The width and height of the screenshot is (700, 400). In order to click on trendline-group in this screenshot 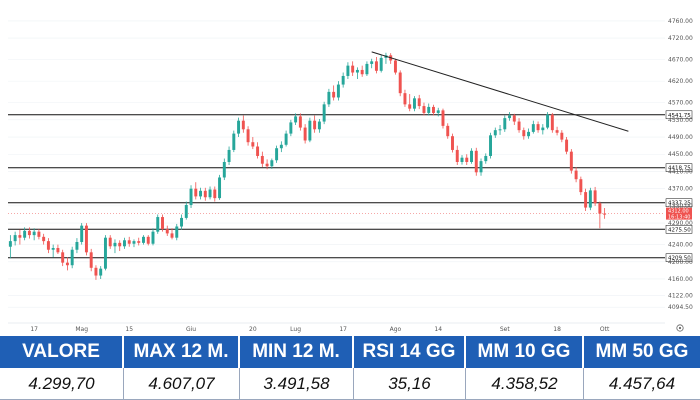, I will do `click(500, 91)`.